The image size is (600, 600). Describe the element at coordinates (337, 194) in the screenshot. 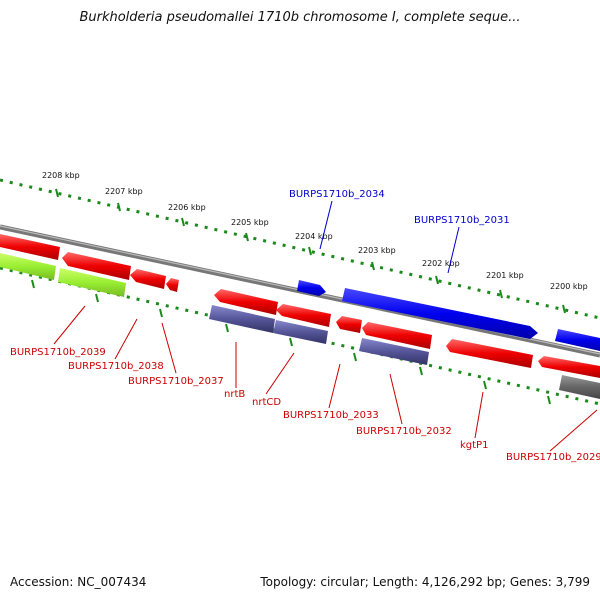

I see `gene-label: BURPS1710b_2034` at that location.